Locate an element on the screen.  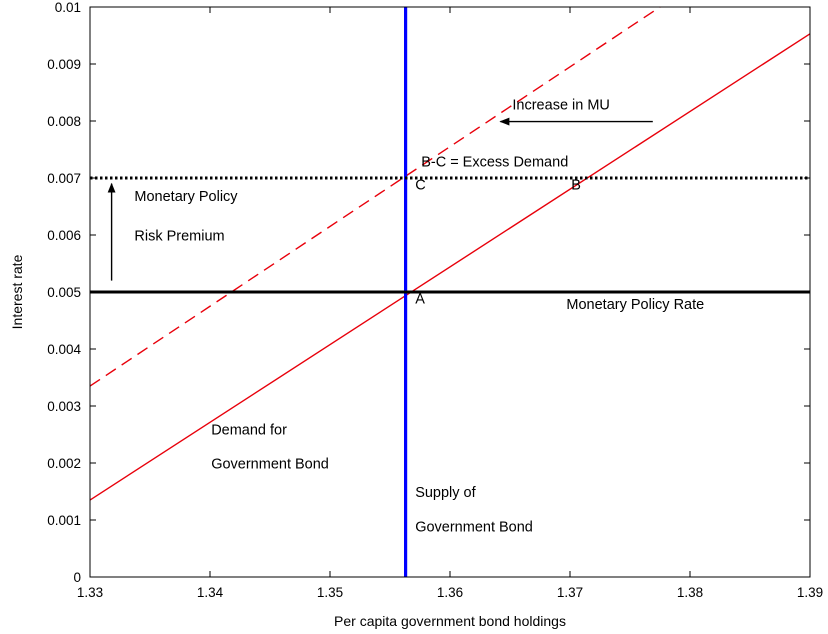
annotation-demand-line2: Government Bond is located at coordinates (270, 465).